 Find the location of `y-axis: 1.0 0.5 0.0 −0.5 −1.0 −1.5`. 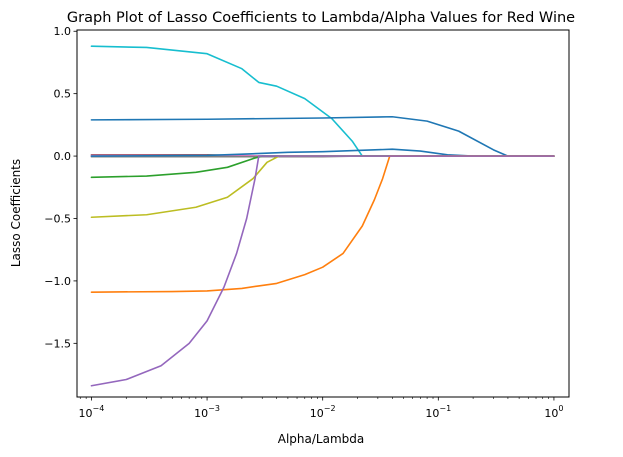

y-axis: 1.0 0.5 0.0 −0.5 −1.0 −1.5 is located at coordinates (60, 187).